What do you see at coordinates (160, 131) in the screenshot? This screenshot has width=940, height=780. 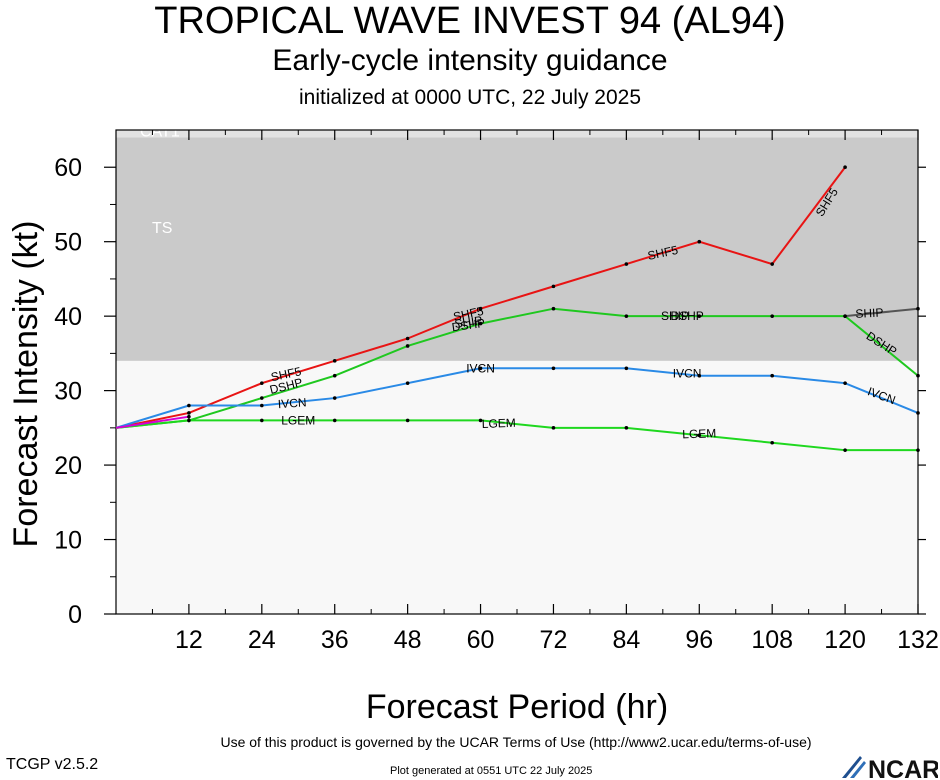 I see `band-label-cat1: CAT1` at bounding box center [160, 131].